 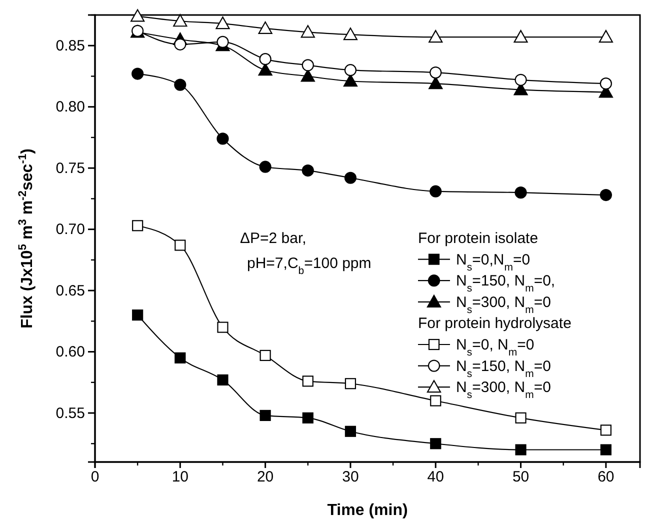 I want to click on annotation: ΔP=2 bar,, so click(x=273, y=238).